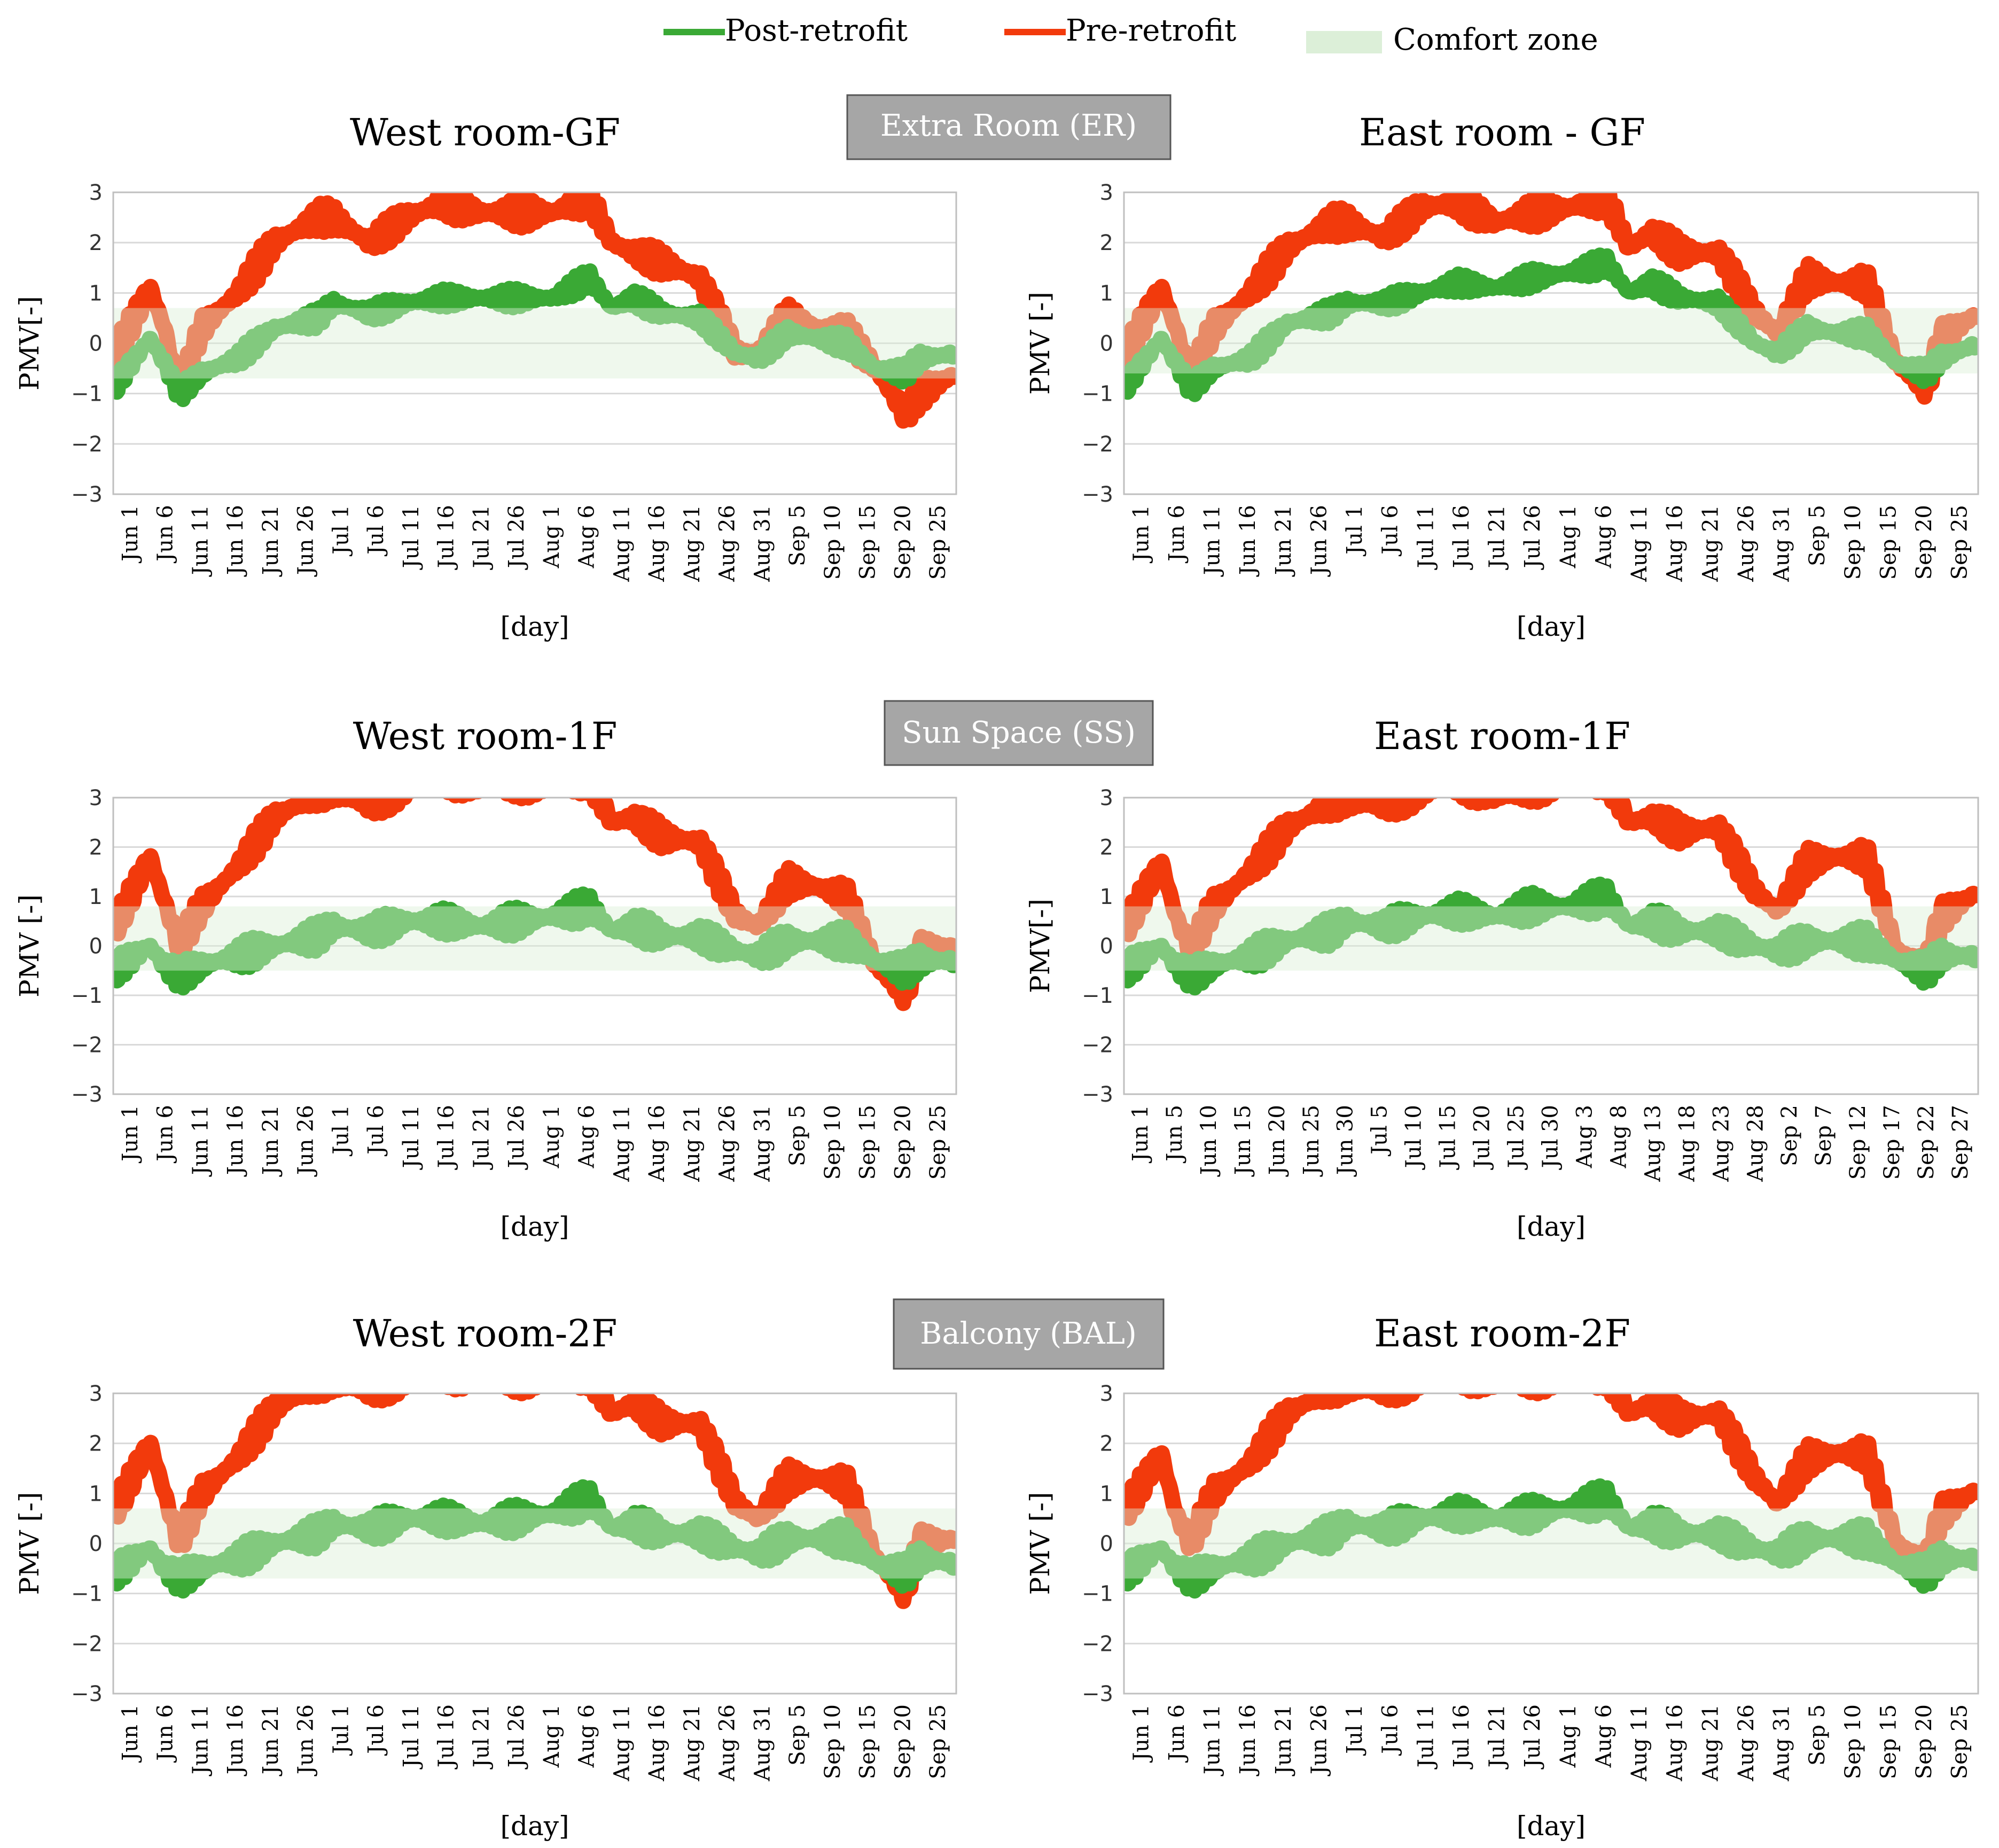 This screenshot has height=1848, width=1999. Describe the element at coordinates (1106, 1544) in the screenshot. I see `y-tick-label: 0` at that location.